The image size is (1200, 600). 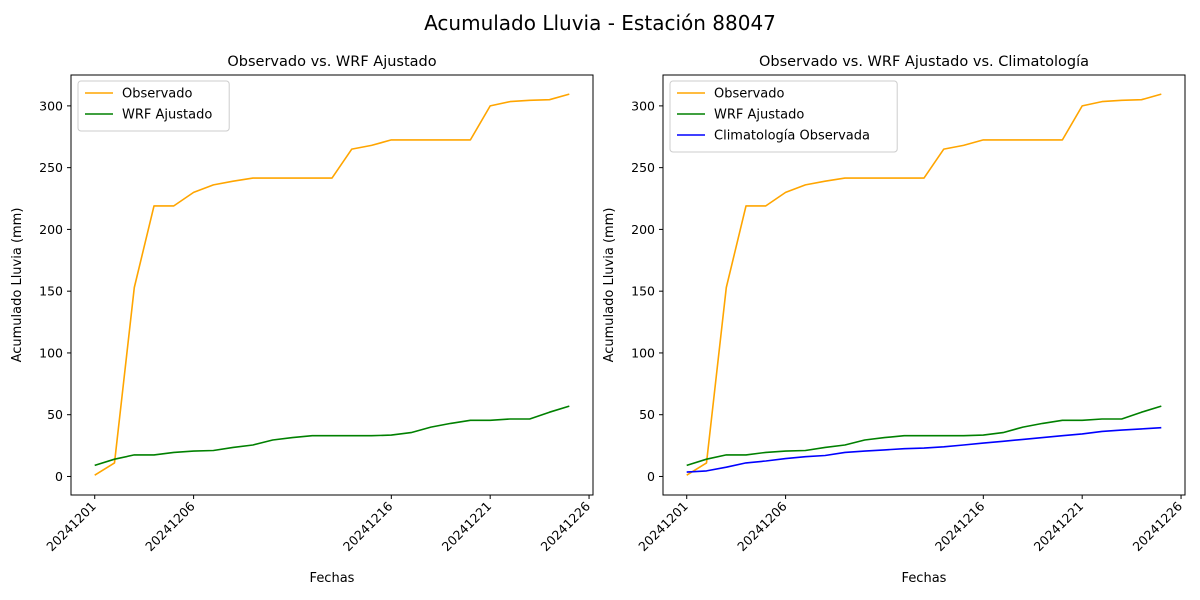 I want to click on legend: Observado WRF Ajustado, so click(x=153, y=106).